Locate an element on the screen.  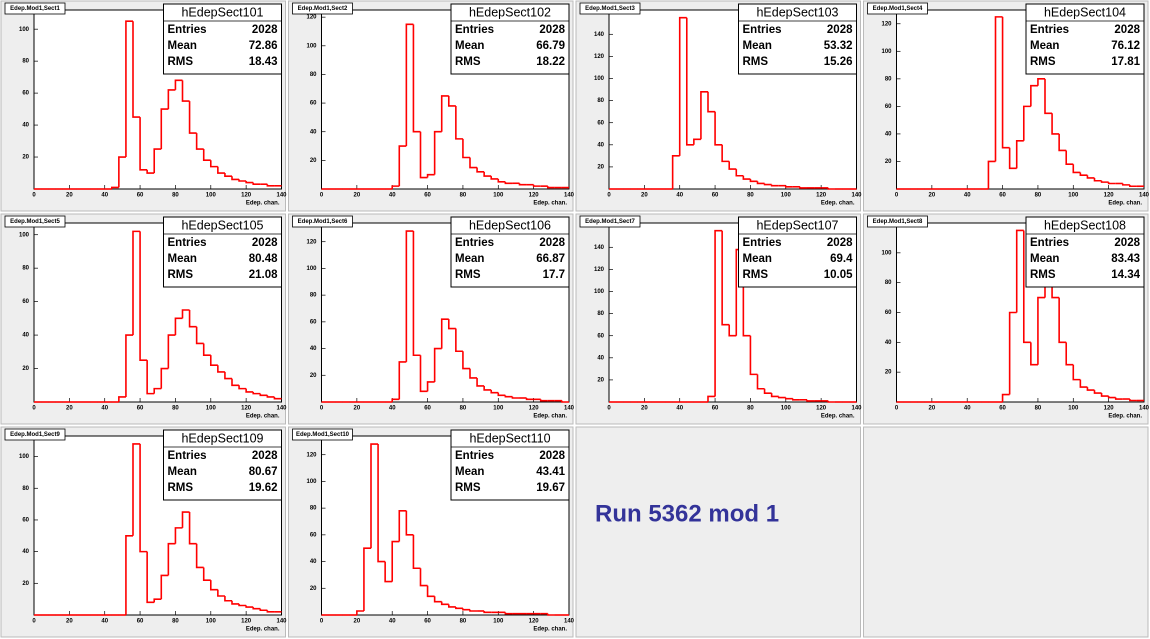
pad-title: Edep.Mod1,Sect3 is located at coordinates (610, 9).